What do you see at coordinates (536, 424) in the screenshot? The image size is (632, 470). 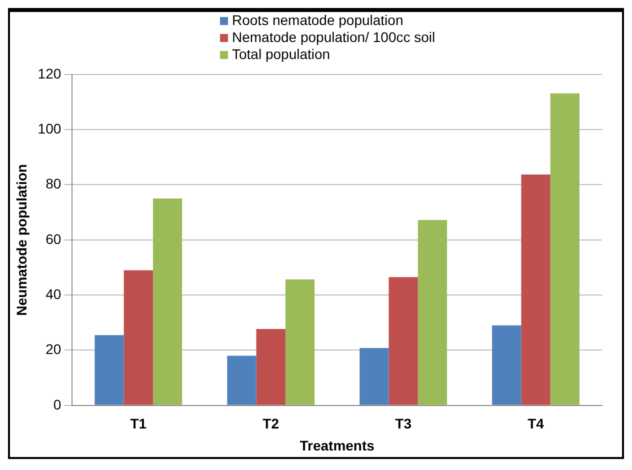 I see `x-tick-label: T4` at bounding box center [536, 424].